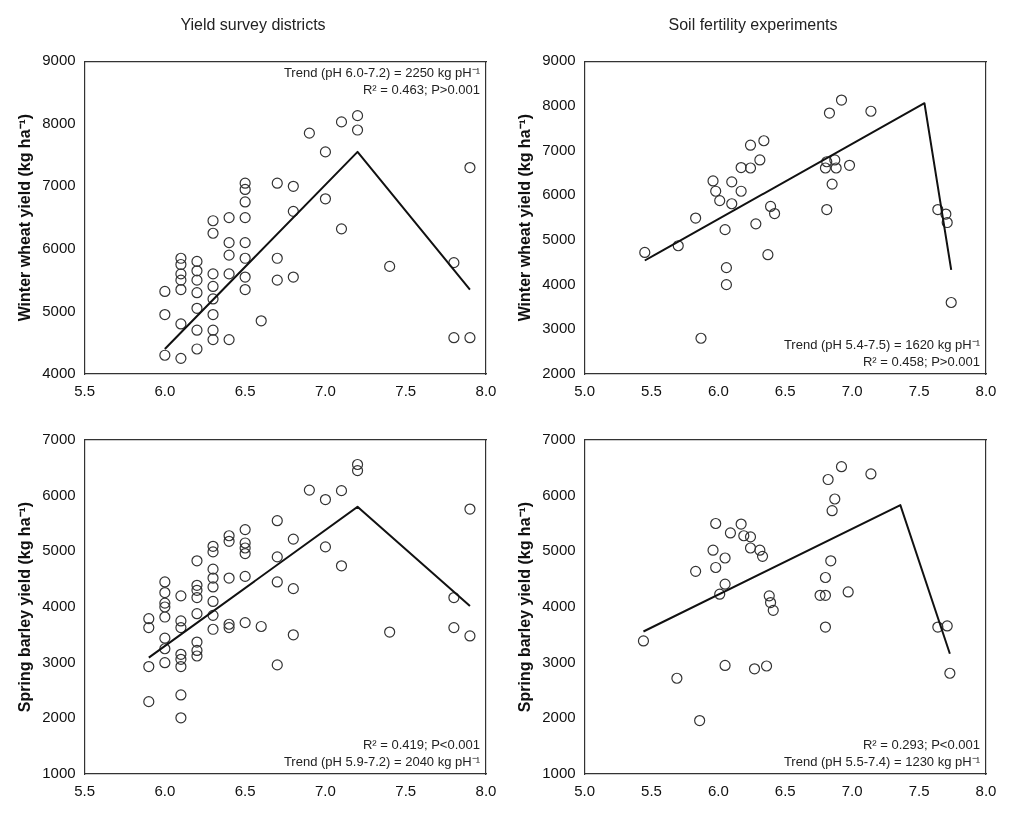  What do you see at coordinates (421, 89) in the screenshot?
I see `annotation: R² = 0.463; P>0.001` at bounding box center [421, 89].